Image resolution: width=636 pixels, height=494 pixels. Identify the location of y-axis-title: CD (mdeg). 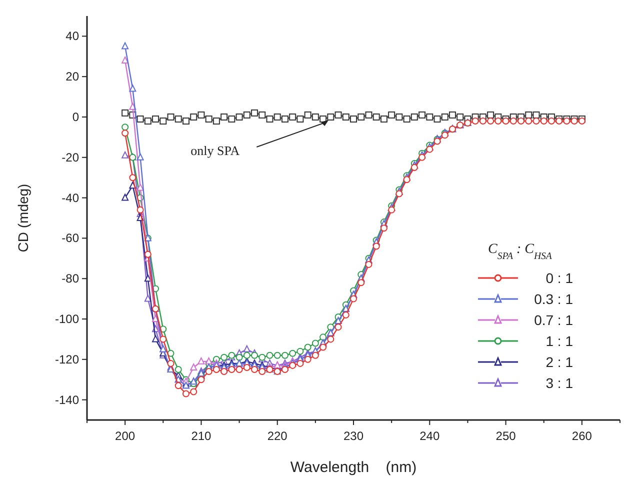
(23, 218).